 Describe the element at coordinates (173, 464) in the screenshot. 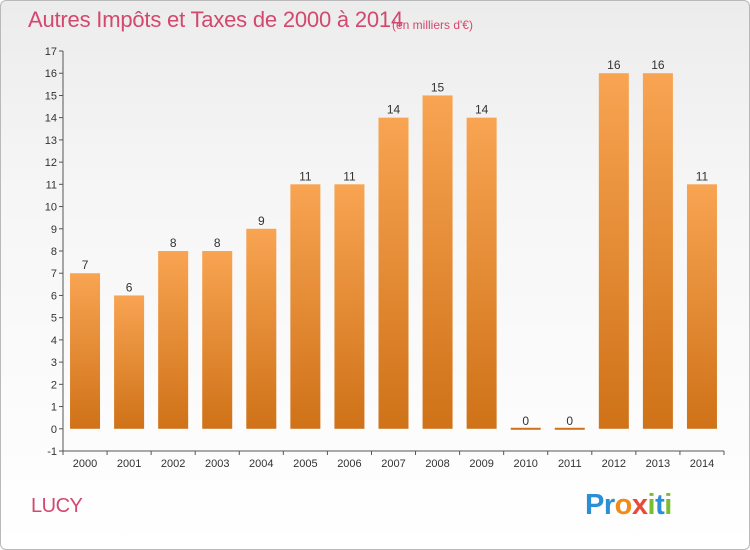

I see `x-tick-label: 2002` at that location.